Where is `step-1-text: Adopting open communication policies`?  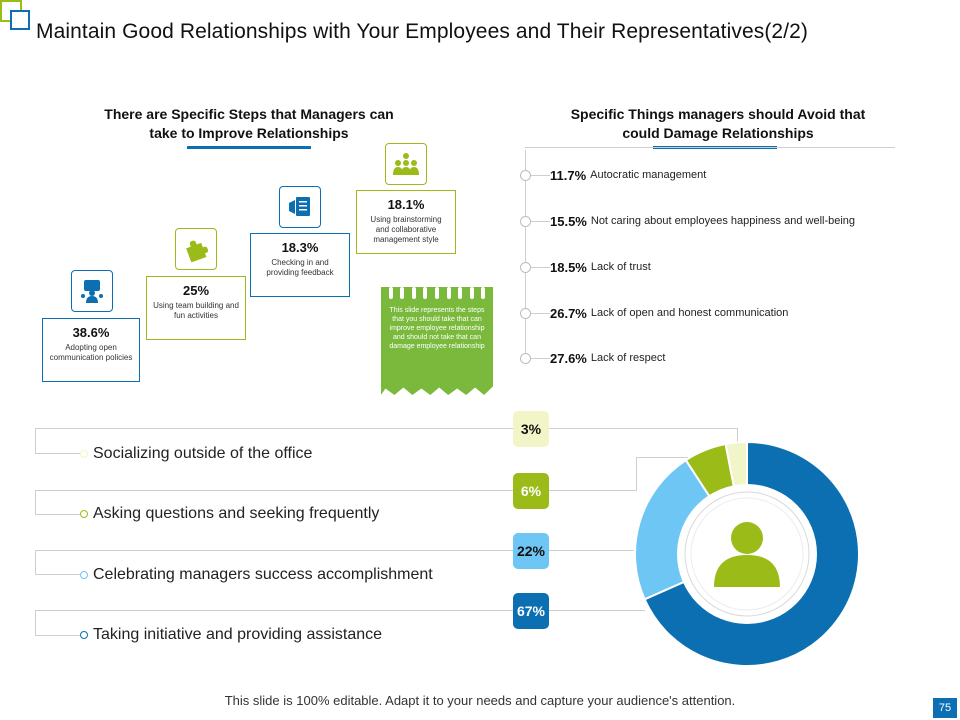
step-1-text: Adopting open communication policies is located at coordinates (91, 352).